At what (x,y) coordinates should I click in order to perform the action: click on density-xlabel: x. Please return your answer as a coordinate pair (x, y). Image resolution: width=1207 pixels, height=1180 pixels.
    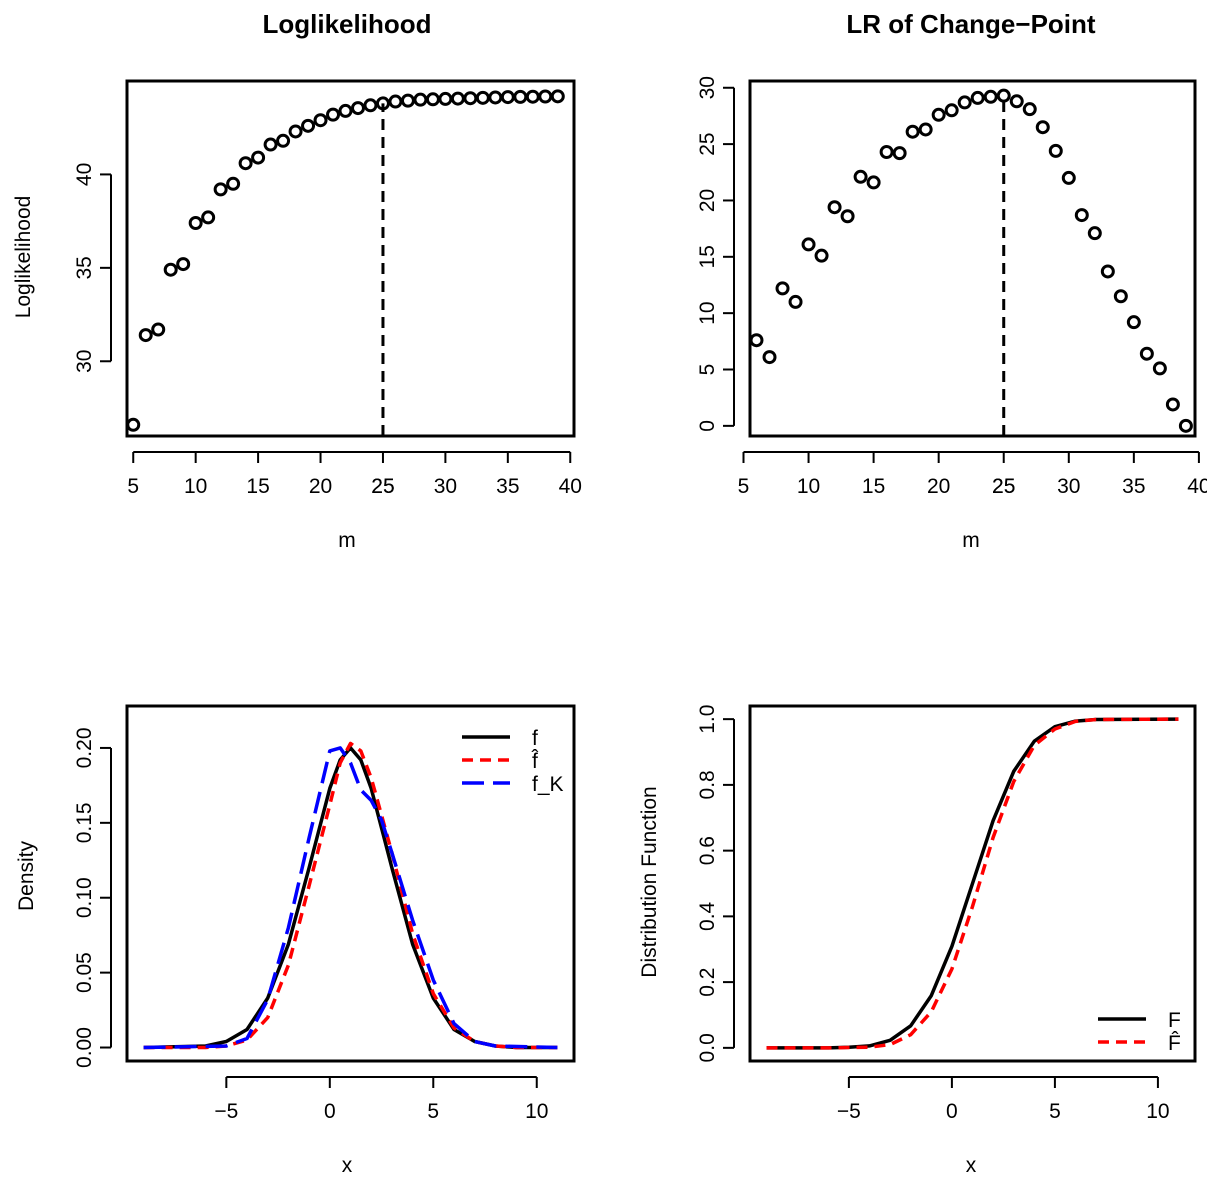
    Looking at the image, I should click on (347, 1165).